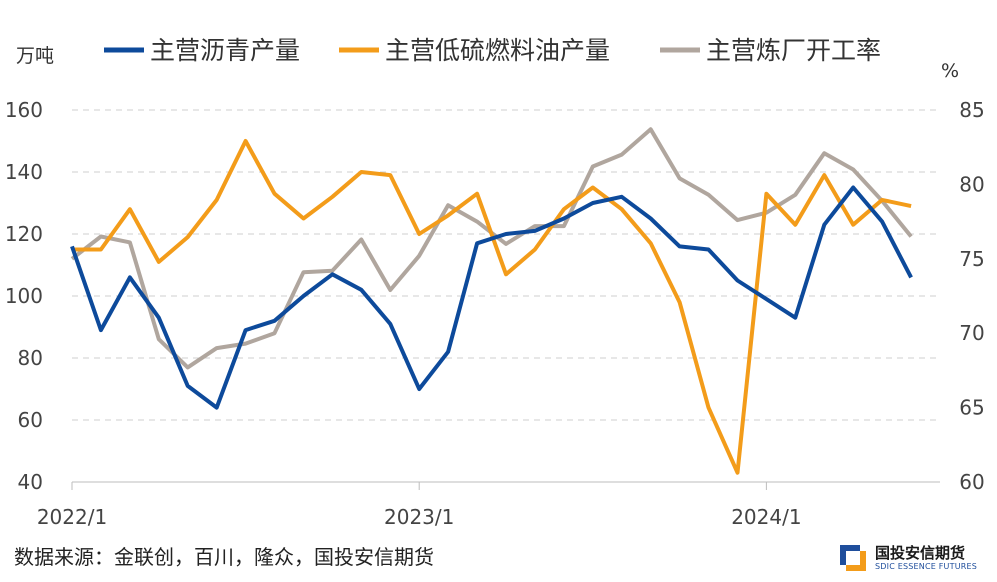 The image size is (997, 582). What do you see at coordinates (24, 234) in the screenshot?
I see `y-left-tick-label: 120` at bounding box center [24, 234].